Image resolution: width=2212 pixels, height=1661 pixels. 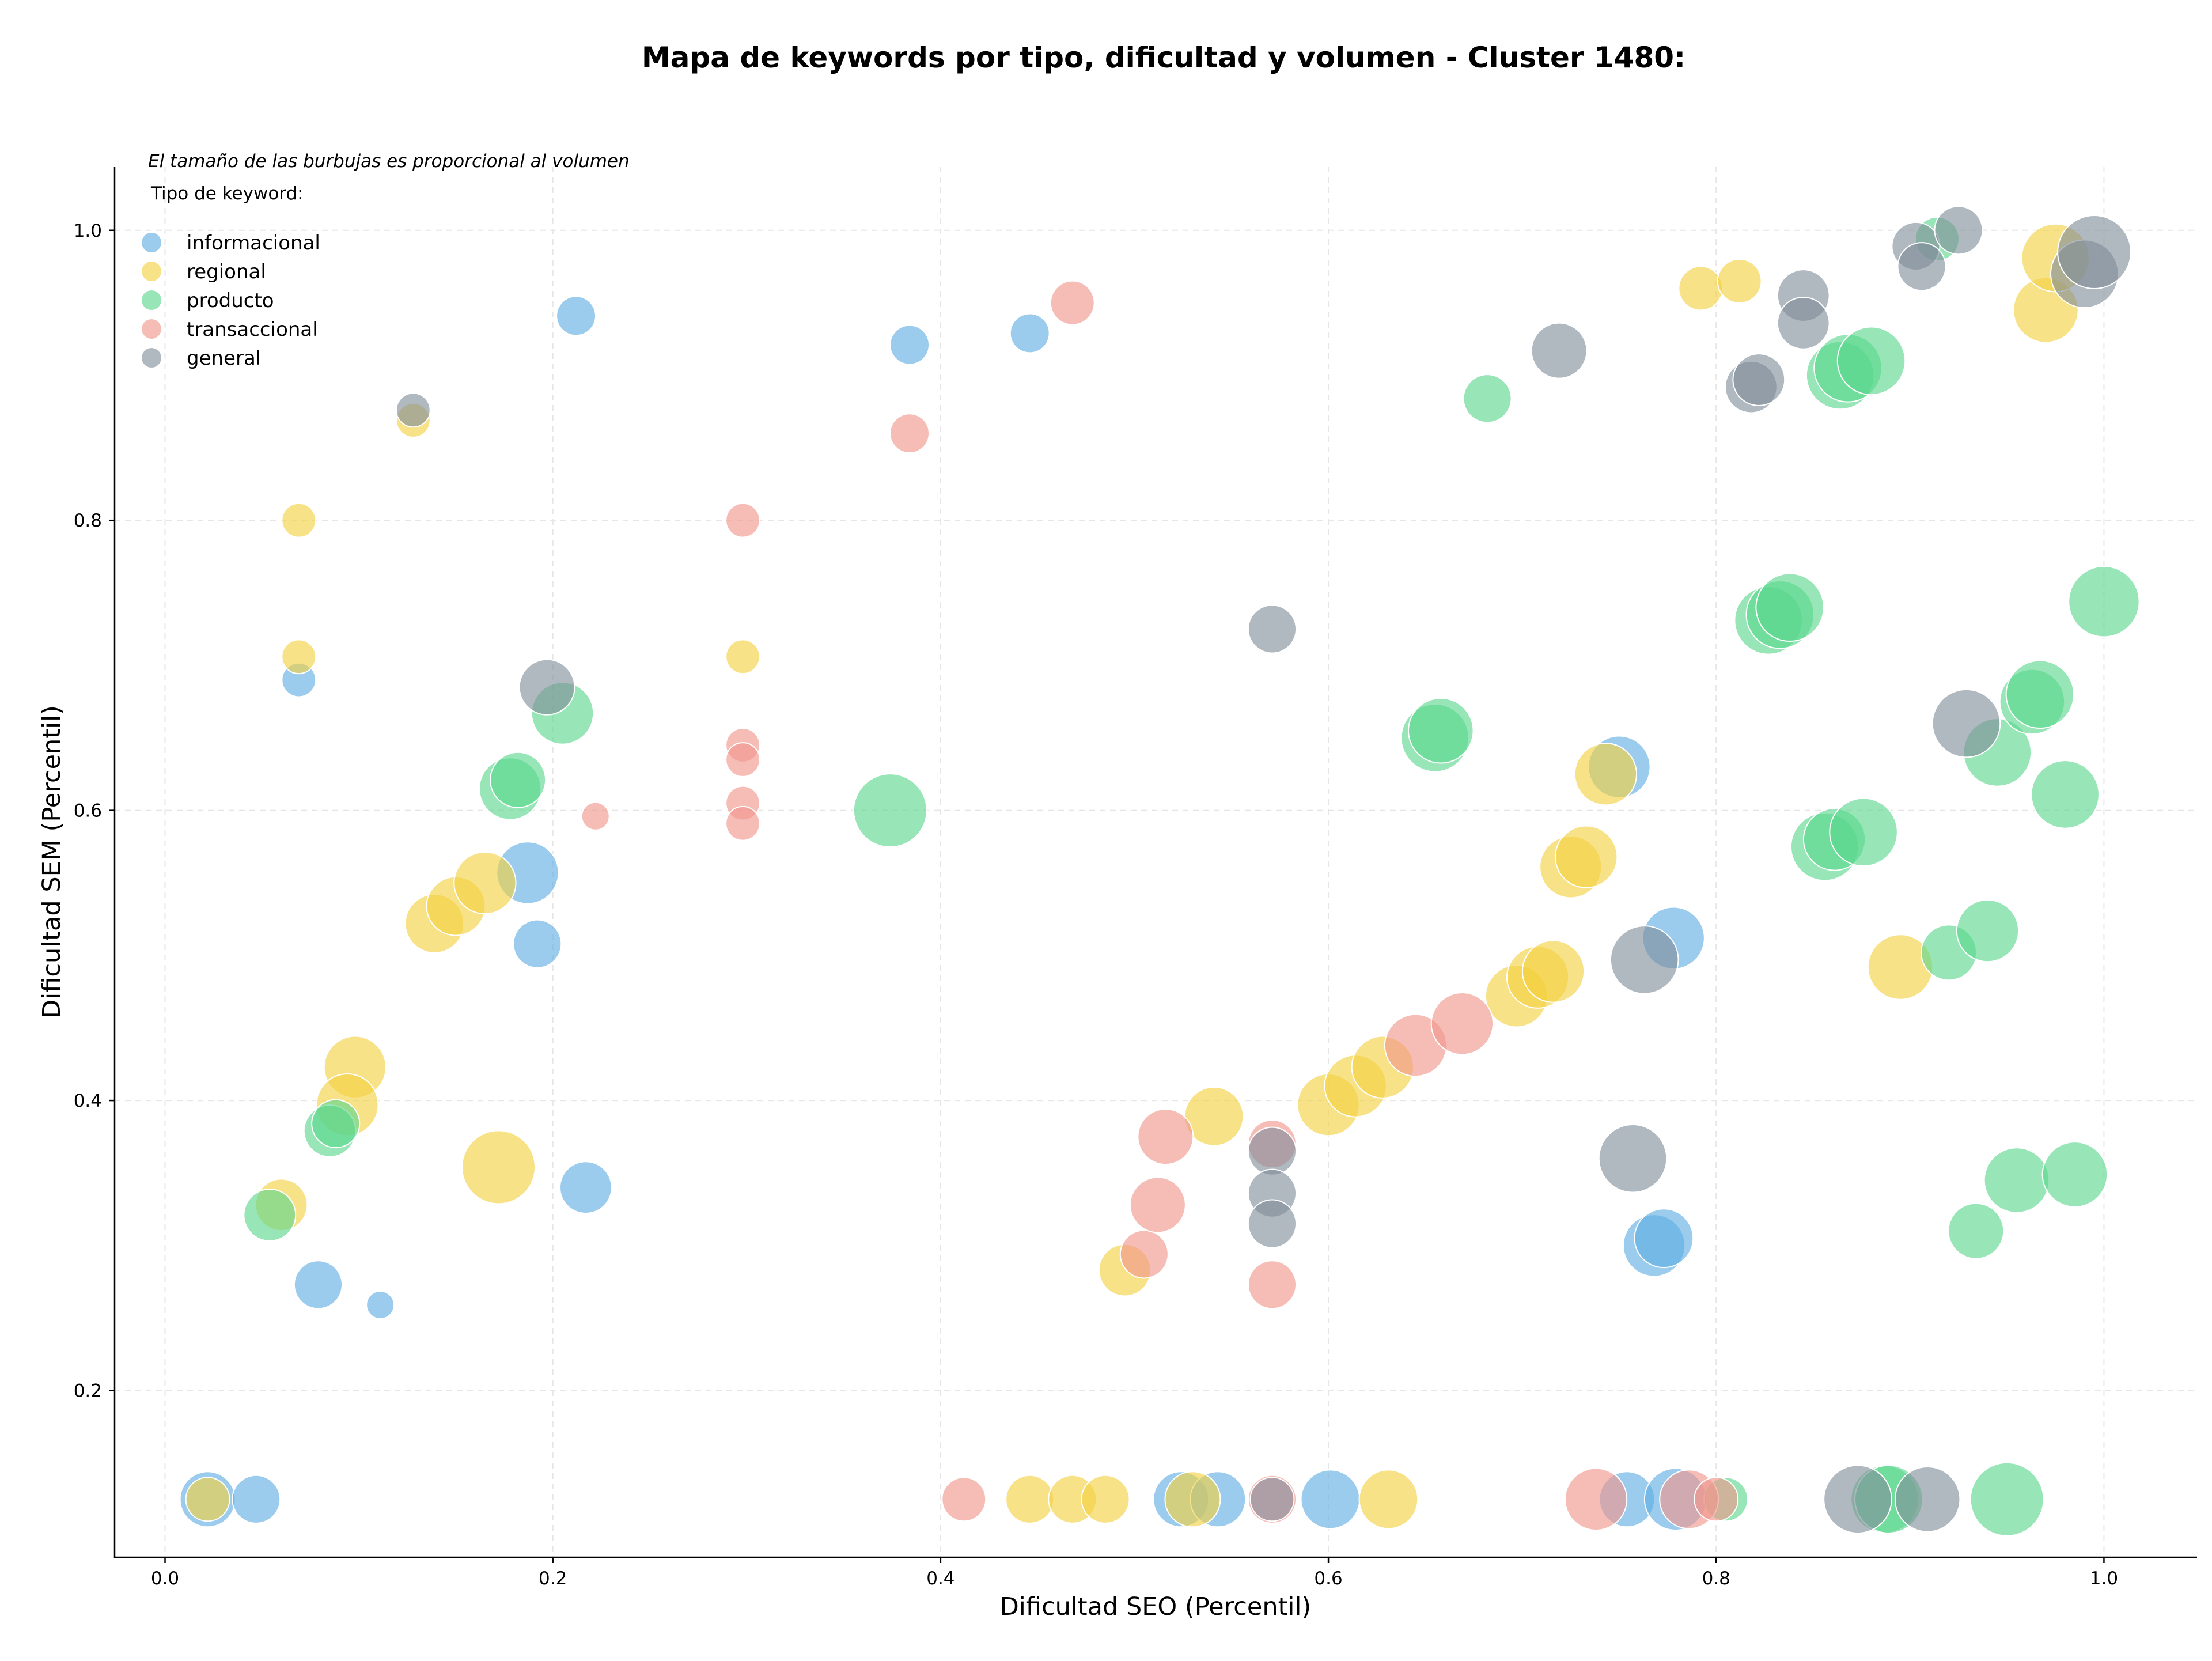 I want to click on legend-marker-regional, so click(x=151, y=271).